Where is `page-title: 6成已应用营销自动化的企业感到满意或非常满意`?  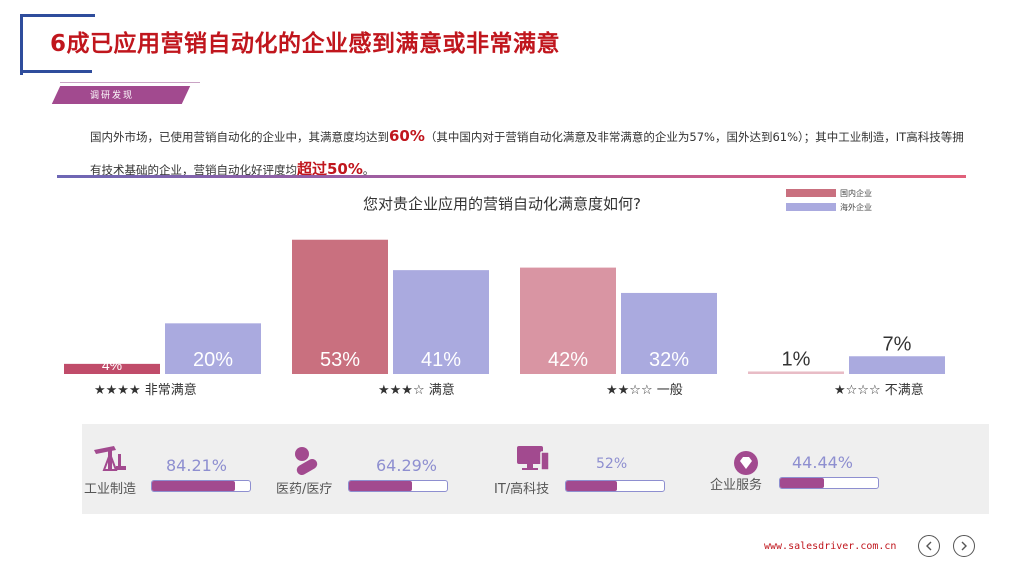 page-title: 6成已应用营销自动化的企业感到满意或非常满意 is located at coordinates (305, 44).